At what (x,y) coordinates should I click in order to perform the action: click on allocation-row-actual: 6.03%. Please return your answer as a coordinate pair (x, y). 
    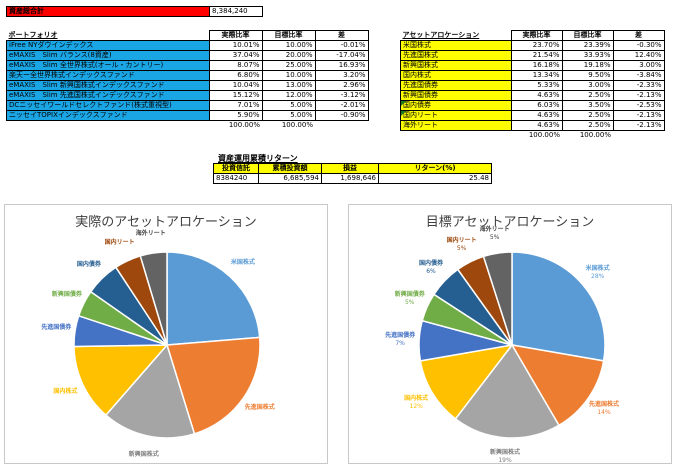
    Looking at the image, I should click on (536, 105).